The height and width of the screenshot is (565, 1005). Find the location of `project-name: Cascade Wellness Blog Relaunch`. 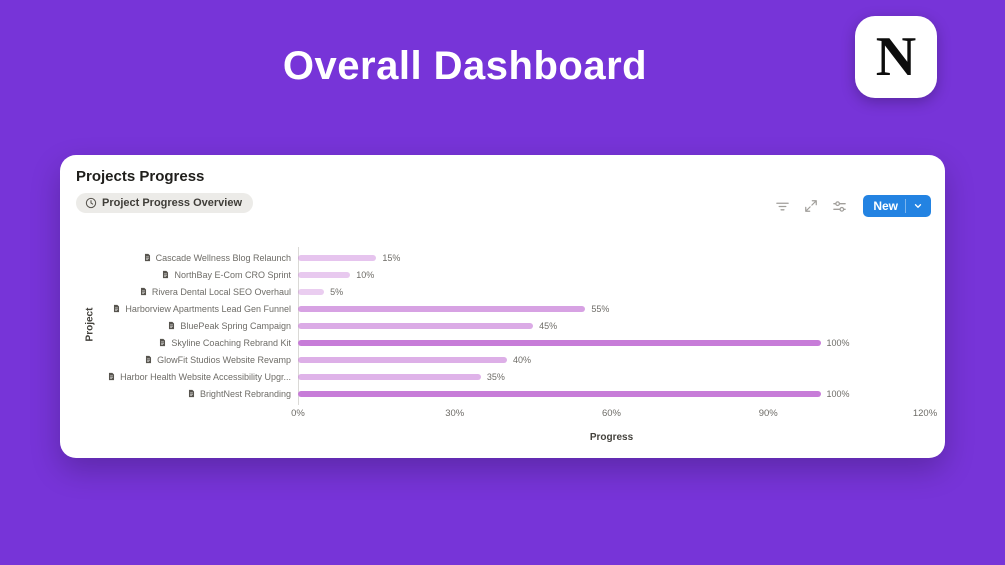

project-name: Cascade Wellness Blog Relaunch is located at coordinates (223, 257).